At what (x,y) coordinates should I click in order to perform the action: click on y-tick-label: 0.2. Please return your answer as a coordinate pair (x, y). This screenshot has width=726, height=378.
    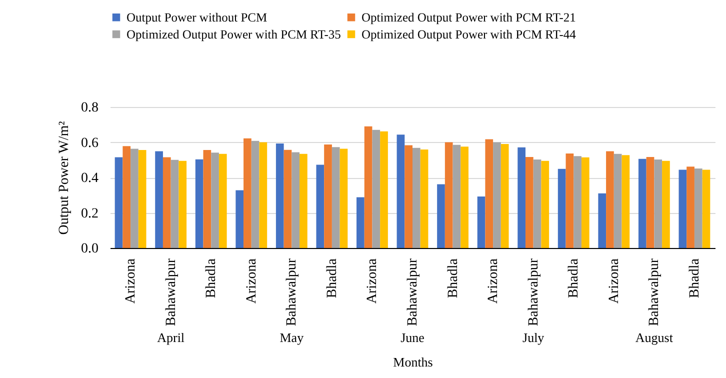
    Looking at the image, I should click on (89, 214).